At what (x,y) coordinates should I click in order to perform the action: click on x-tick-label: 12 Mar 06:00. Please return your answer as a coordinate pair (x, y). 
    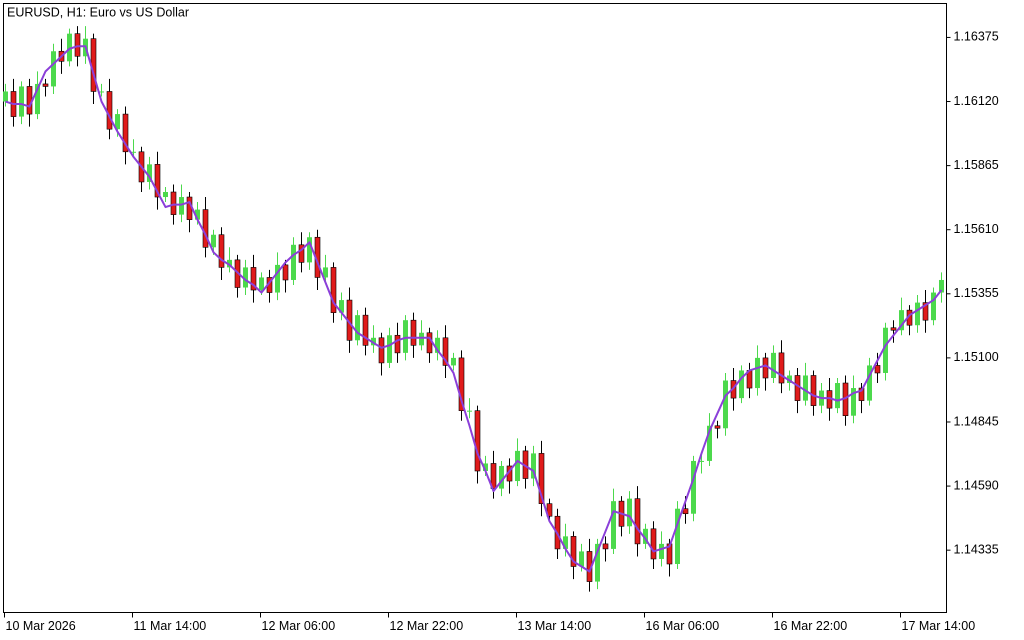
    Looking at the image, I should click on (299, 626).